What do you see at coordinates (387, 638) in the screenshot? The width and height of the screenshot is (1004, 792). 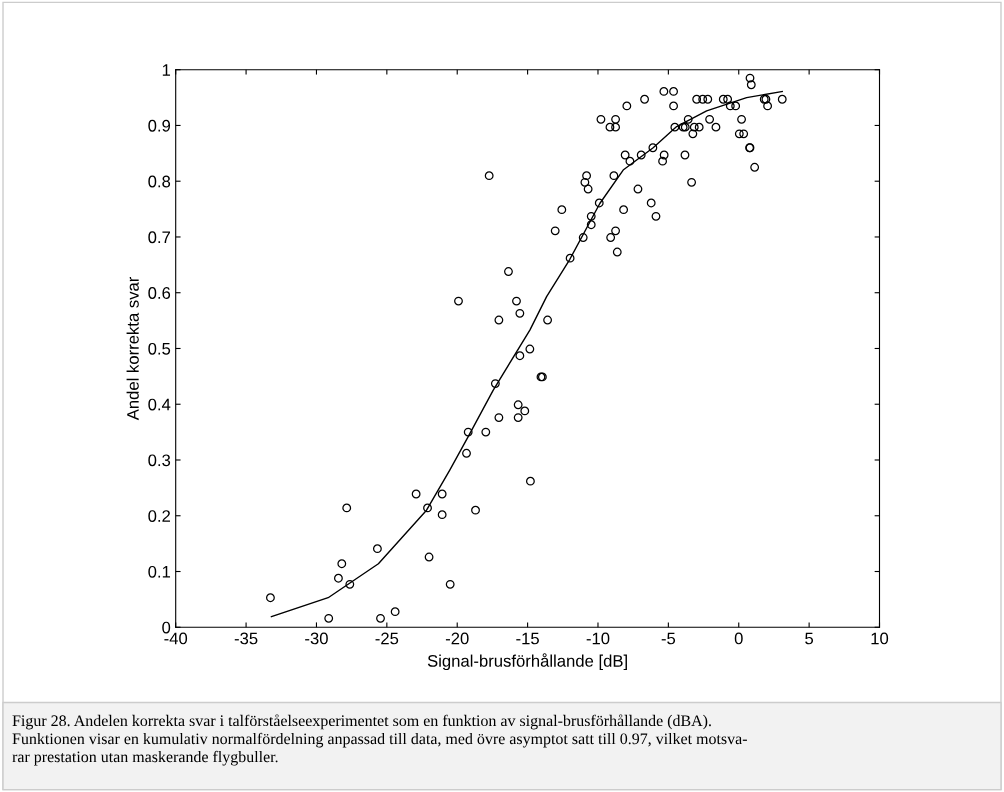 I see `x-tick-label: -25` at bounding box center [387, 638].